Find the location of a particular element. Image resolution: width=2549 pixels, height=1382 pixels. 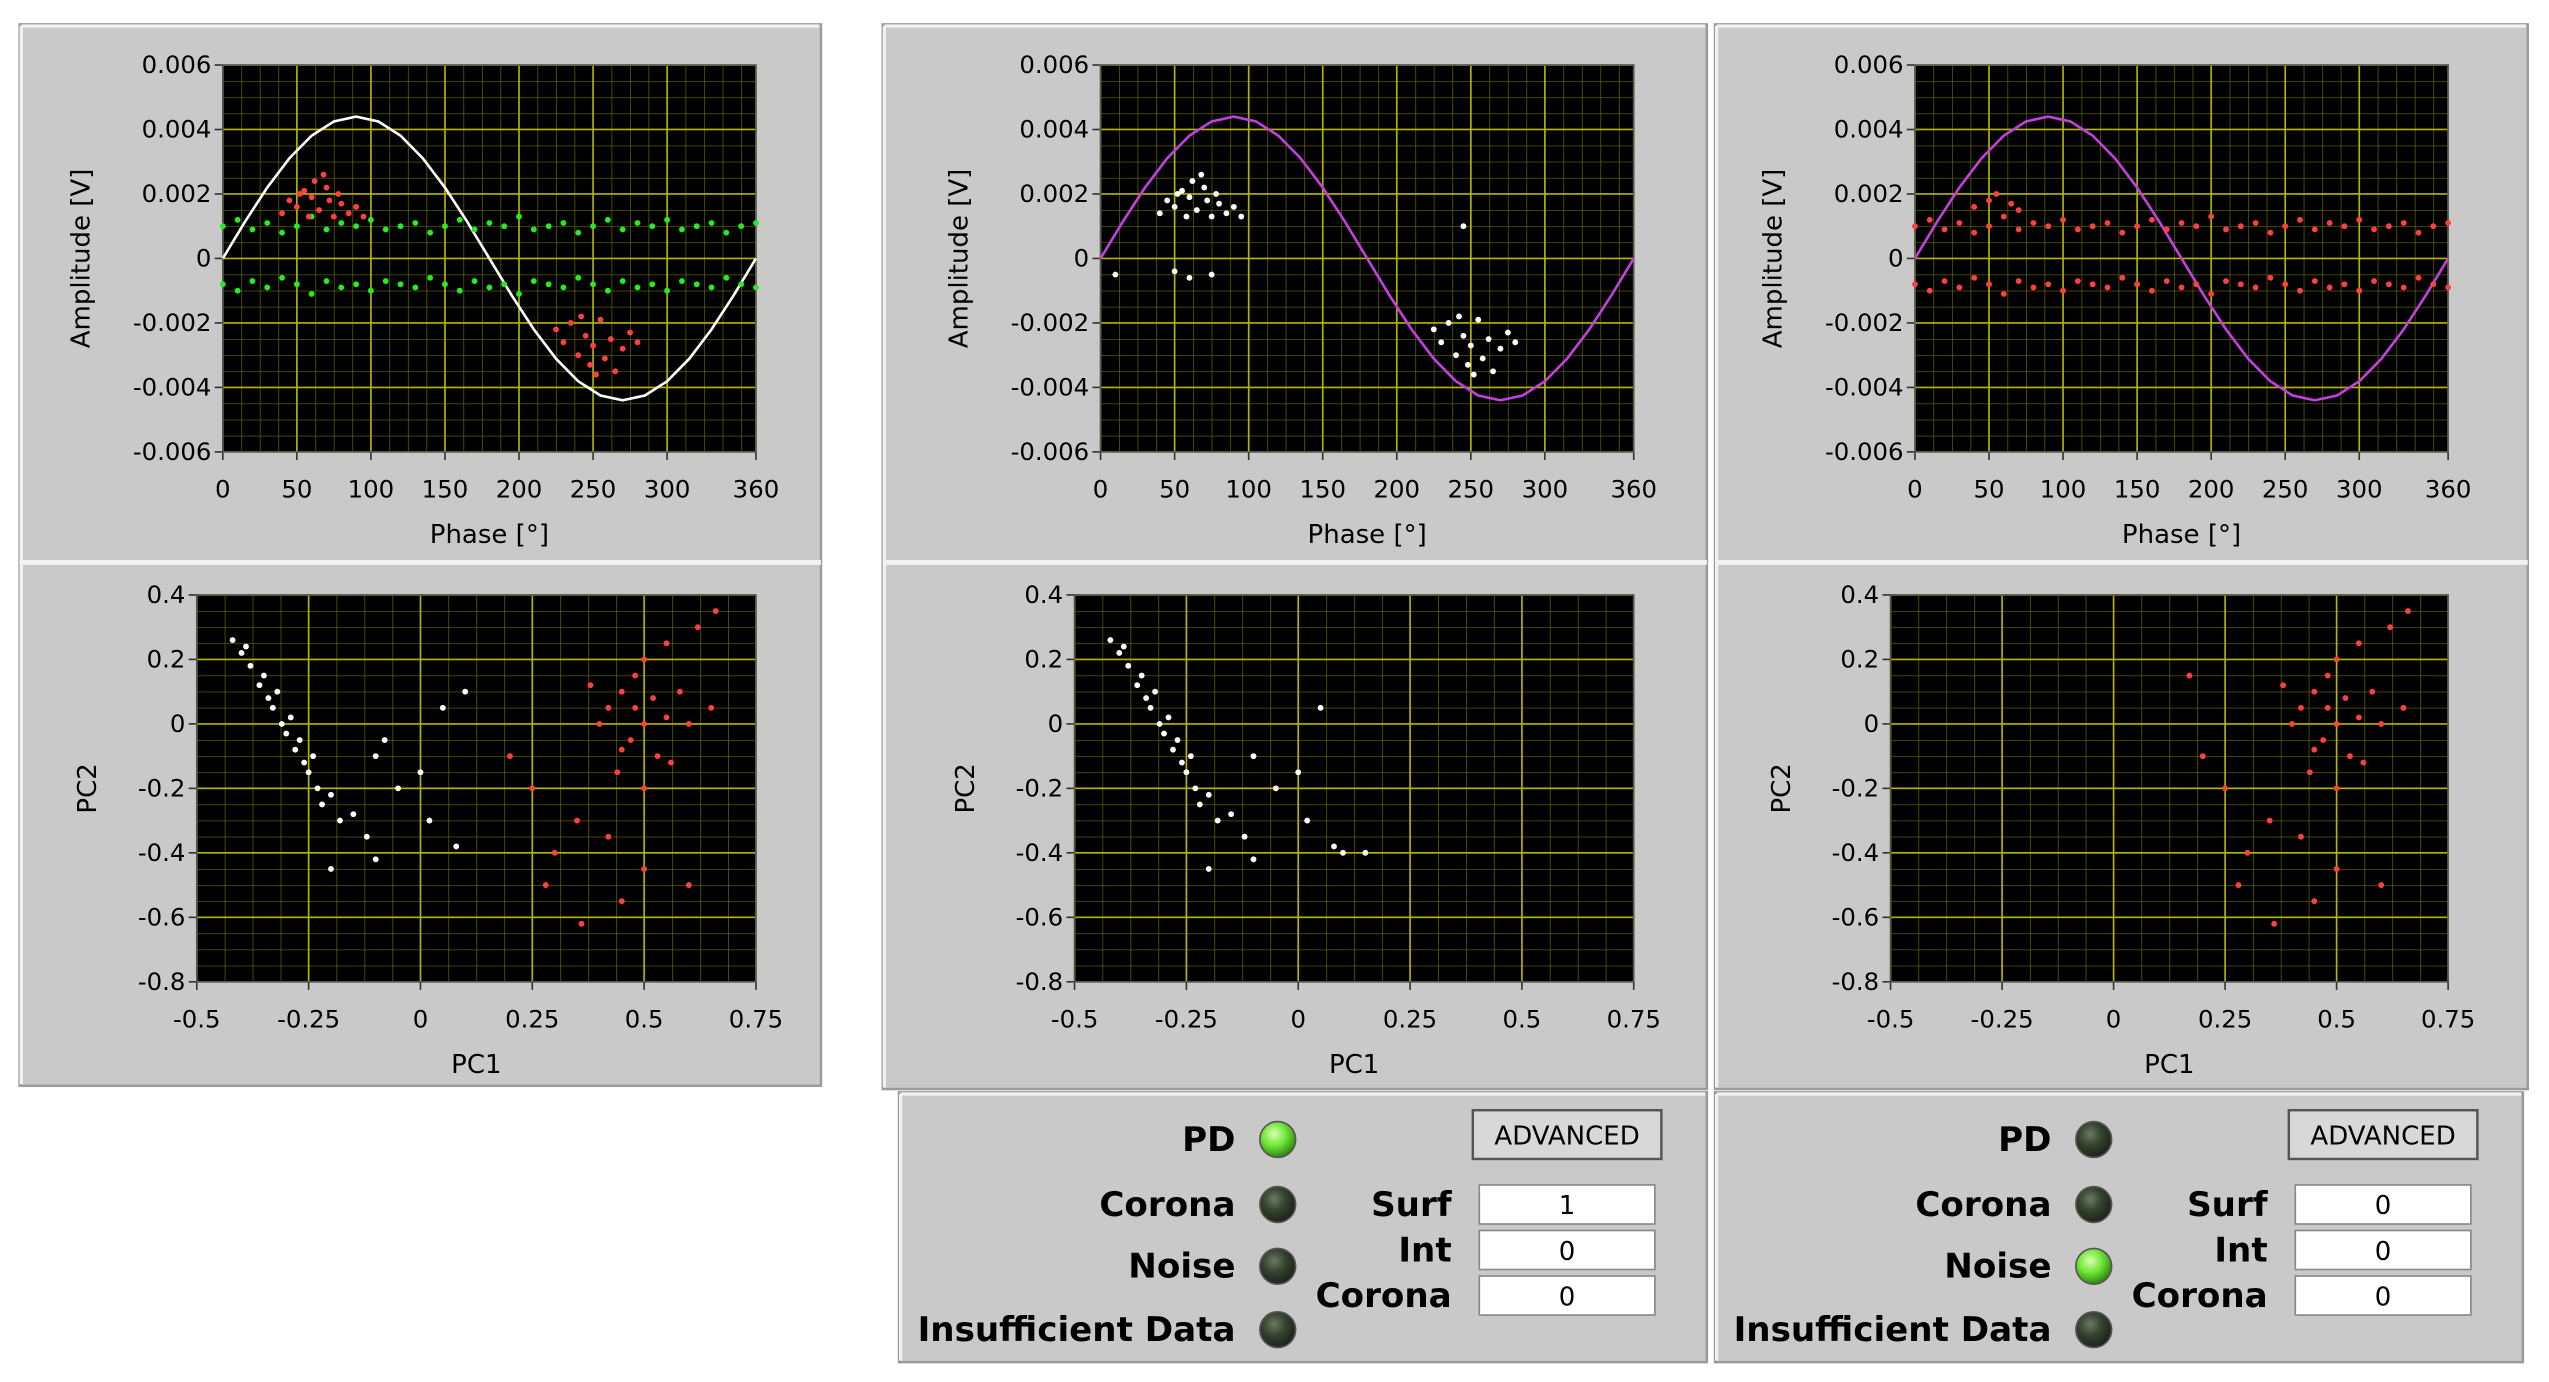

x-tick-label: 300 is located at coordinates (2359, 488).